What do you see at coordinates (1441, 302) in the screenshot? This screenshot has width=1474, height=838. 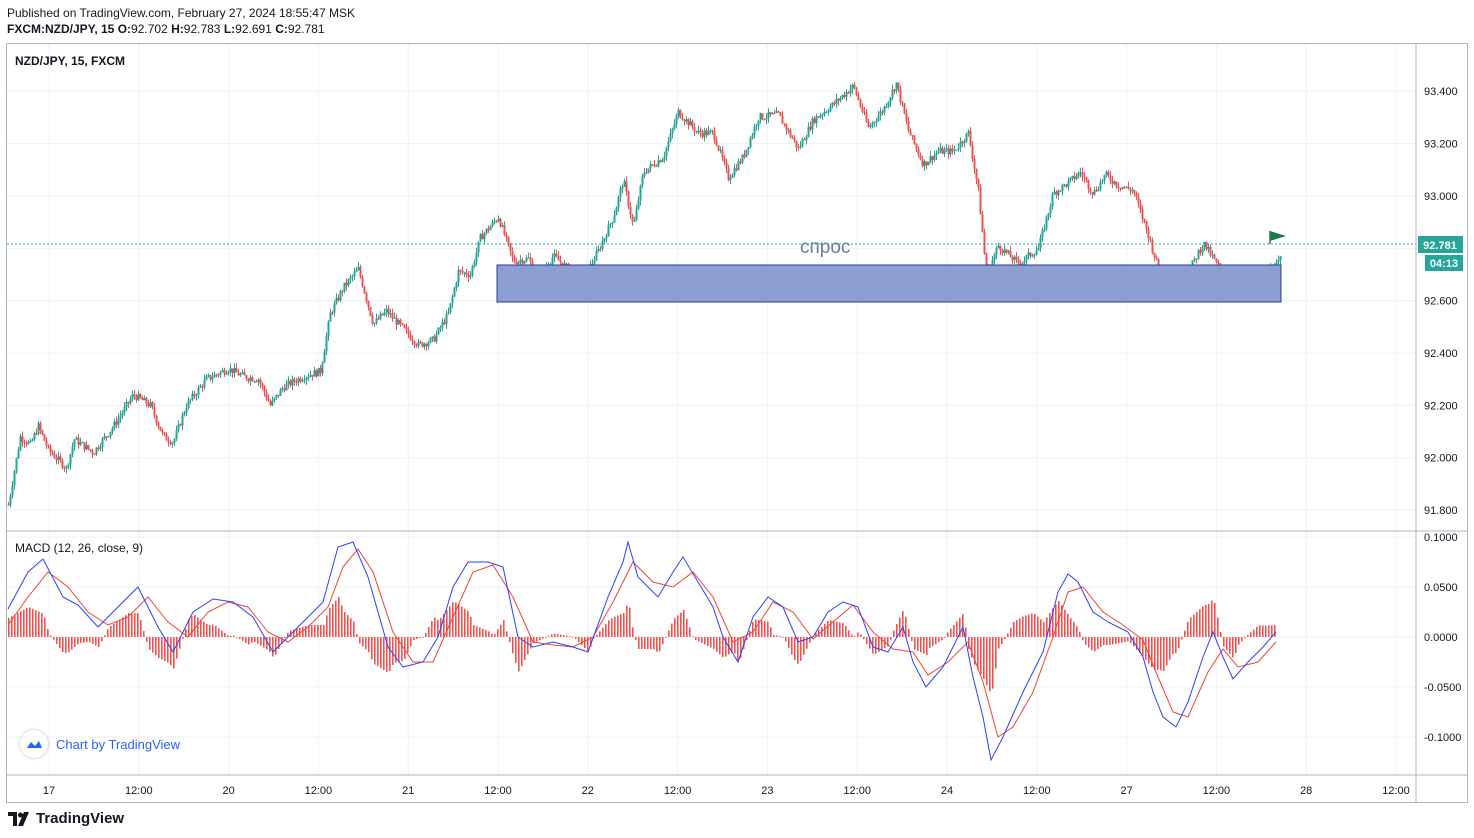 I see `price-tick-label: 92.600` at bounding box center [1441, 302].